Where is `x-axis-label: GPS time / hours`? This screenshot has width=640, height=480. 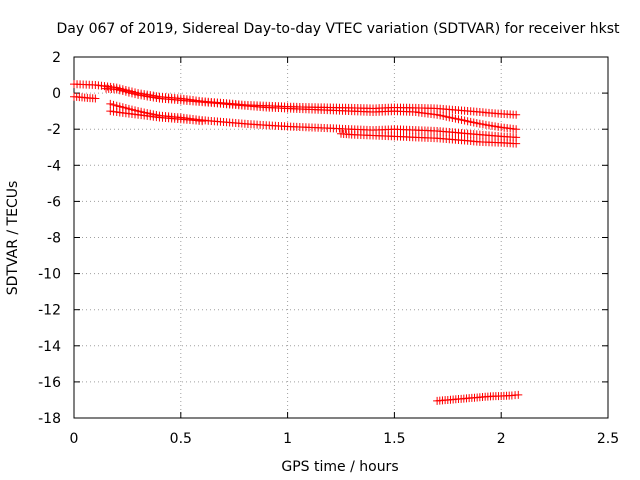 x-axis-label: GPS time / hours is located at coordinates (339, 467).